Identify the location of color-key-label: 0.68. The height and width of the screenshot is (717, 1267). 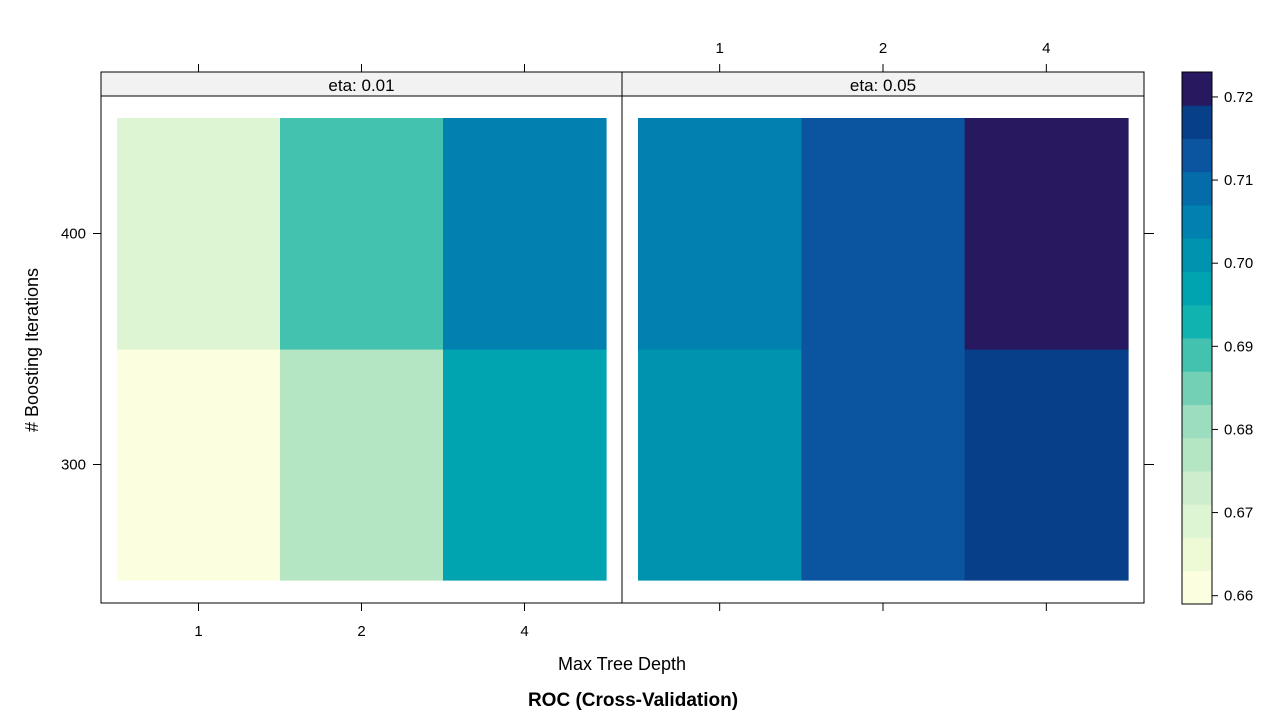
(1238, 429).